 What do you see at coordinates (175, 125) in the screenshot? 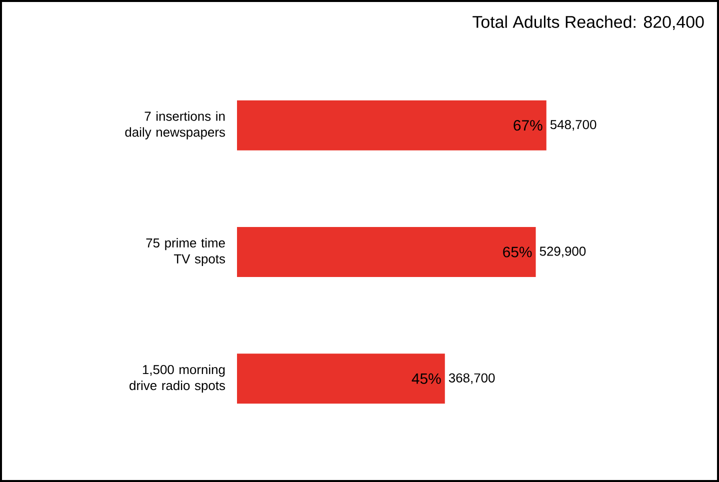
I see `y-tick-label: 7 insertions in daily newspapers` at bounding box center [175, 125].